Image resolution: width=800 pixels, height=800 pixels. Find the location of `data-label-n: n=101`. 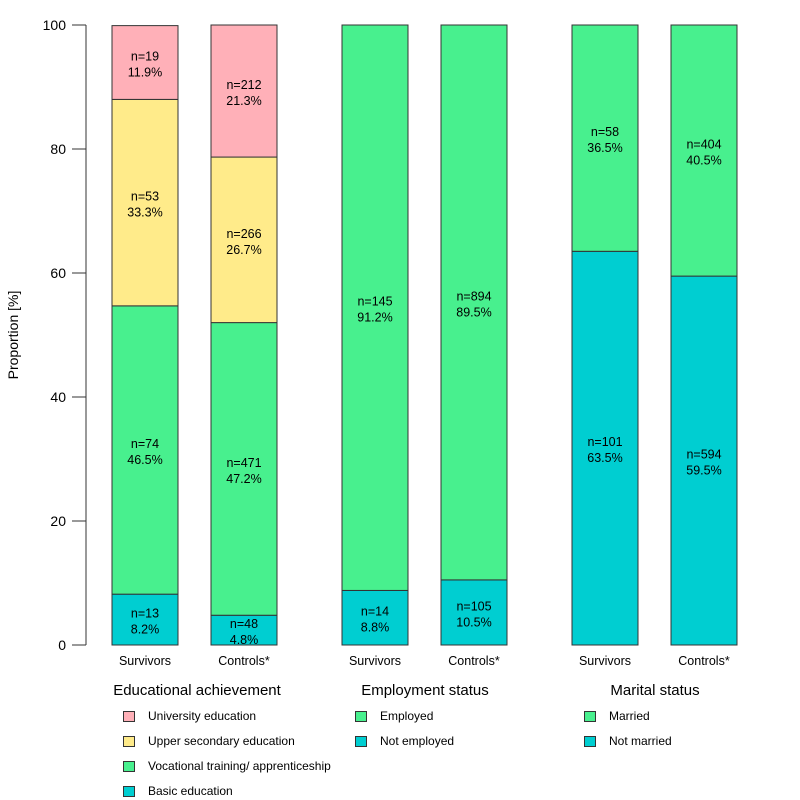

data-label-n: n=101 is located at coordinates (604, 442).